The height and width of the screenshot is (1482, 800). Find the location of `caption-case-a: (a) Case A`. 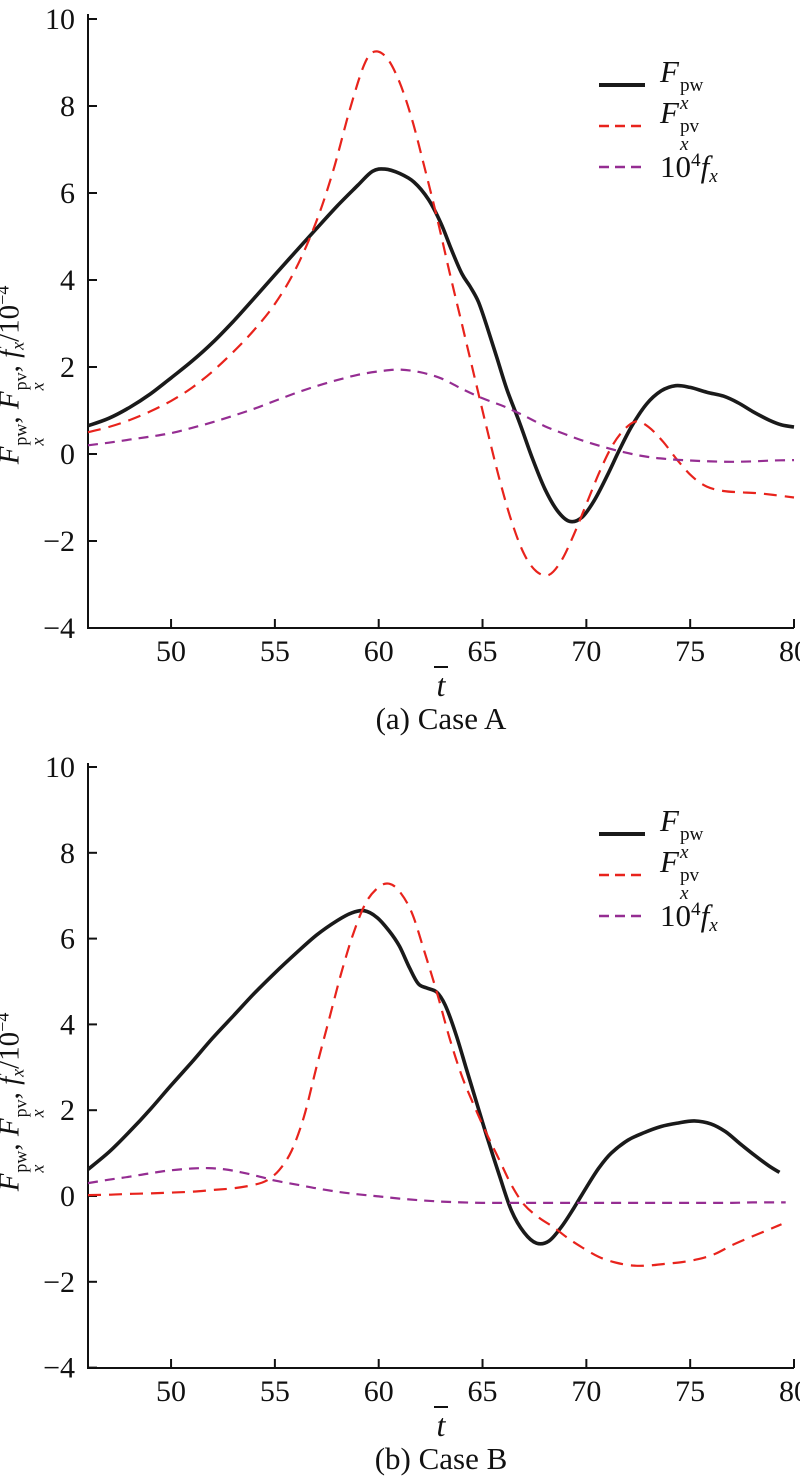

caption-case-a: (a) Case A is located at coordinates (441, 718).